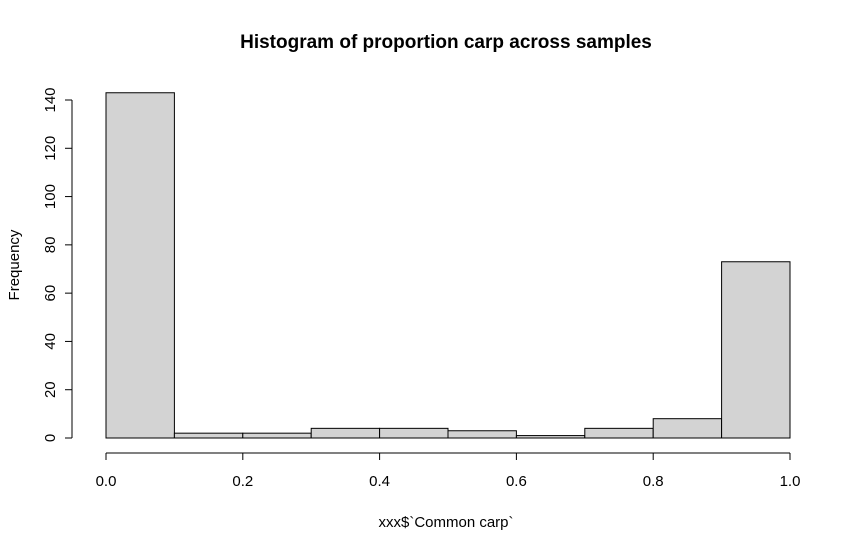  Describe the element at coordinates (106, 481) in the screenshot. I see `x-tick-label: 0.0` at that location.